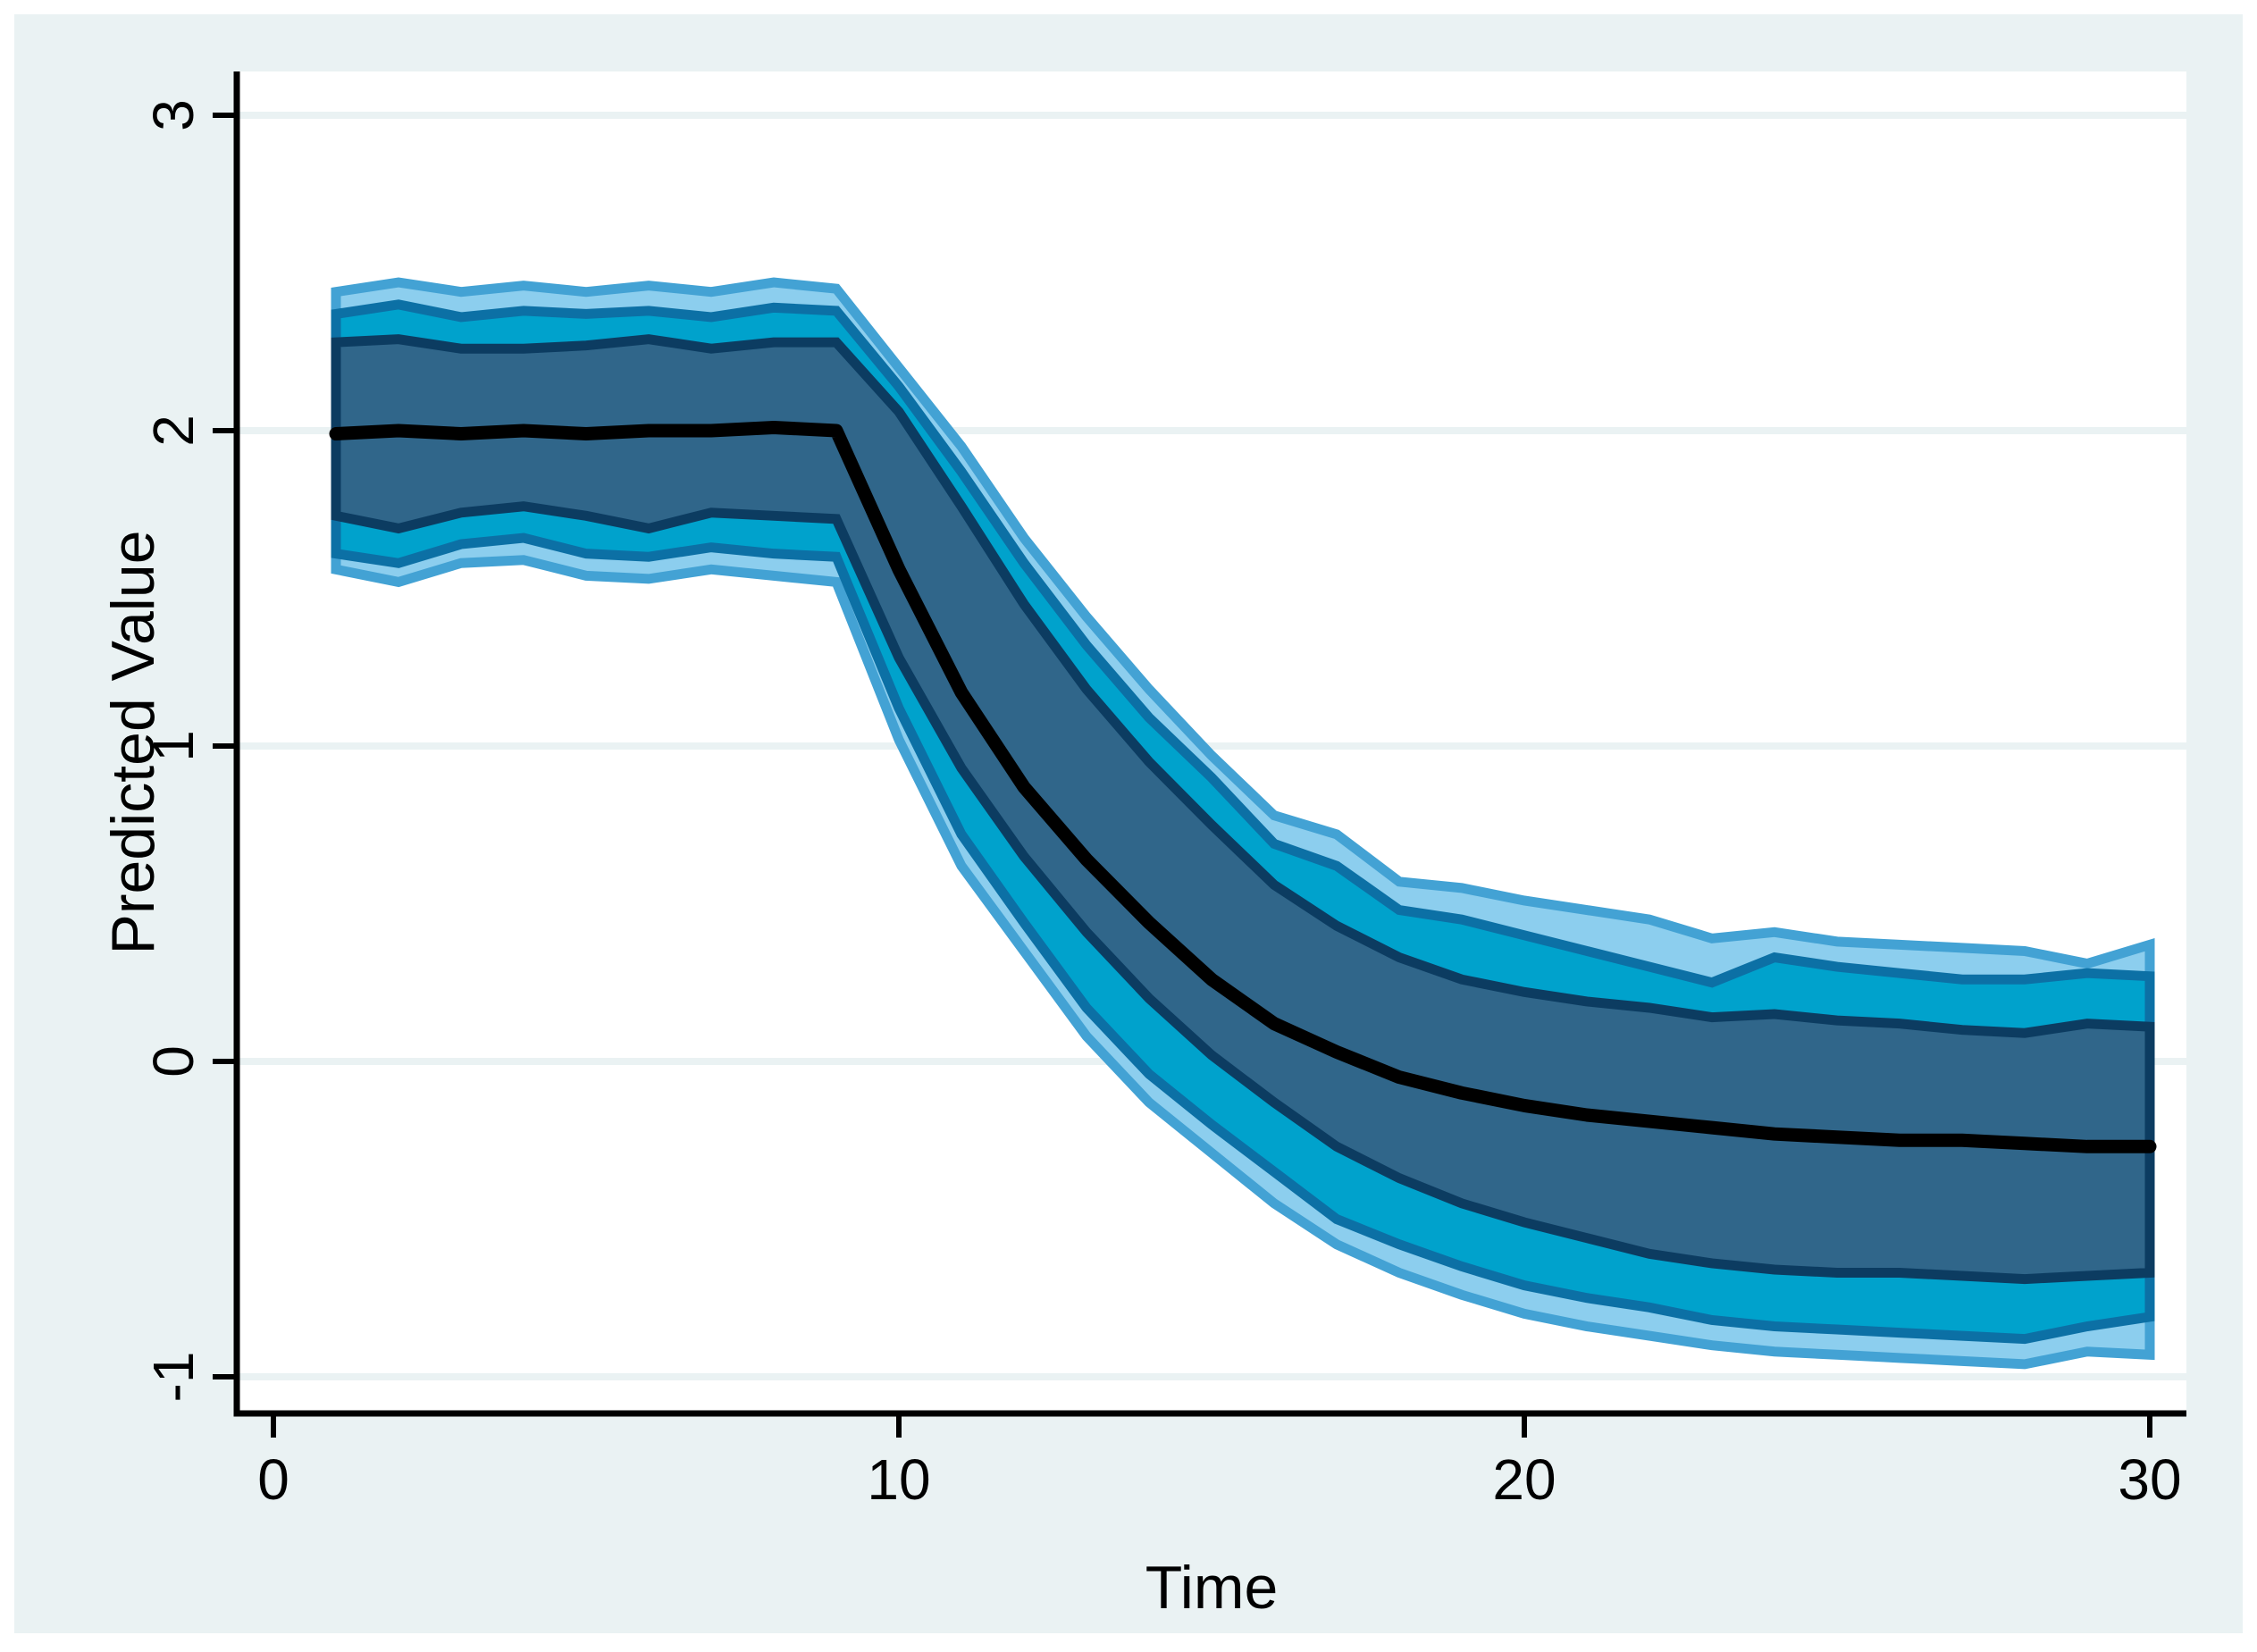 The image size is (2257, 1652). I want to click on x-tick-label-20: 20, so click(1524, 1479).